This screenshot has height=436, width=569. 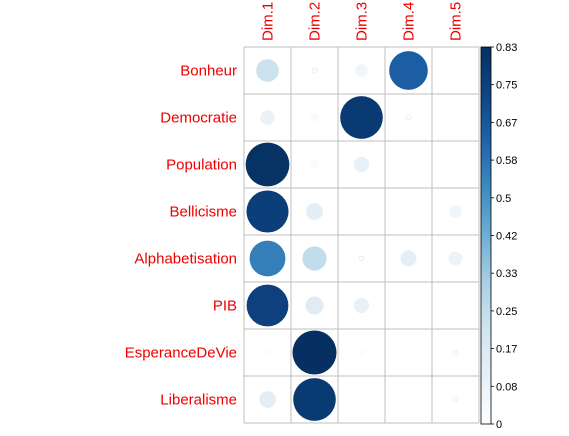 What do you see at coordinates (506, 48) in the screenshot?
I see `colorbar-tick-label: 0.83` at bounding box center [506, 48].